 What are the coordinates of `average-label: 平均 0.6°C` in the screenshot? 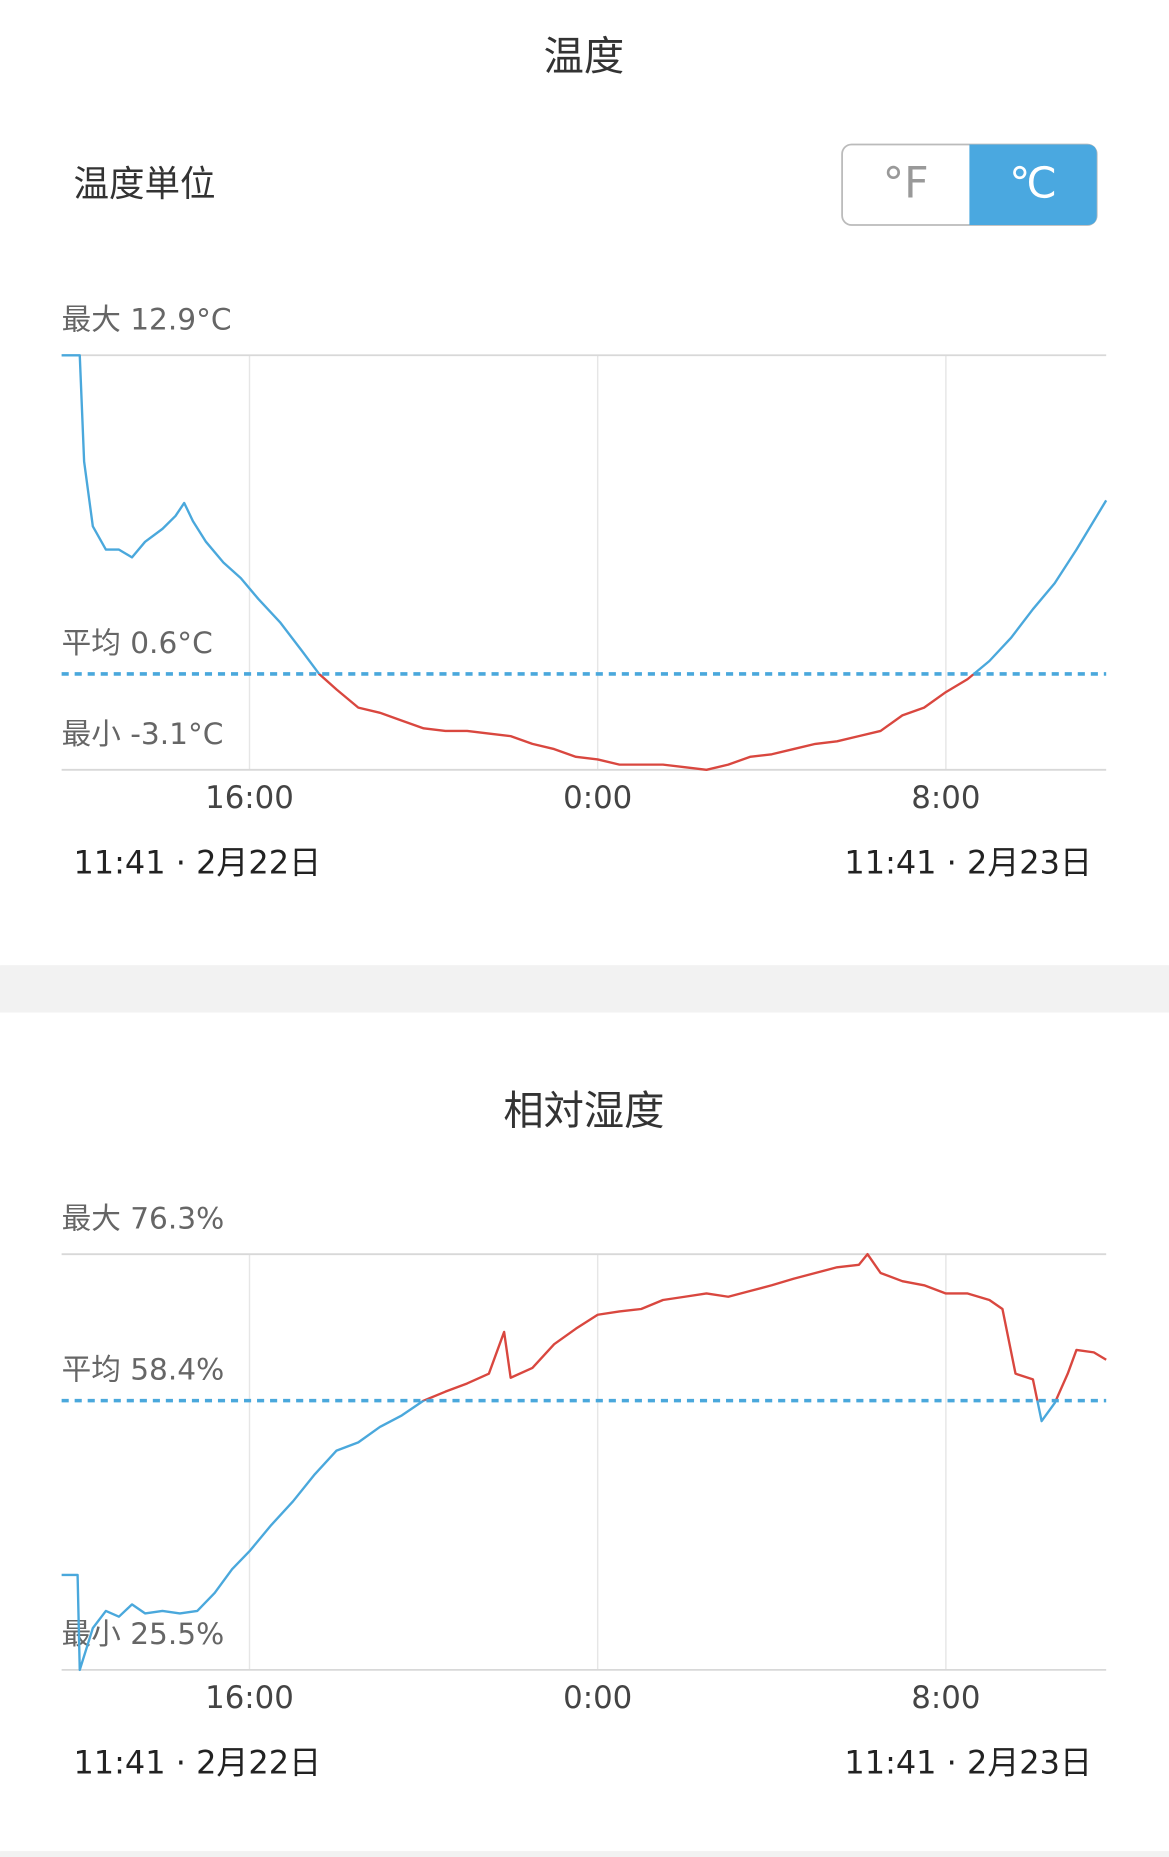 It's located at (137, 643).